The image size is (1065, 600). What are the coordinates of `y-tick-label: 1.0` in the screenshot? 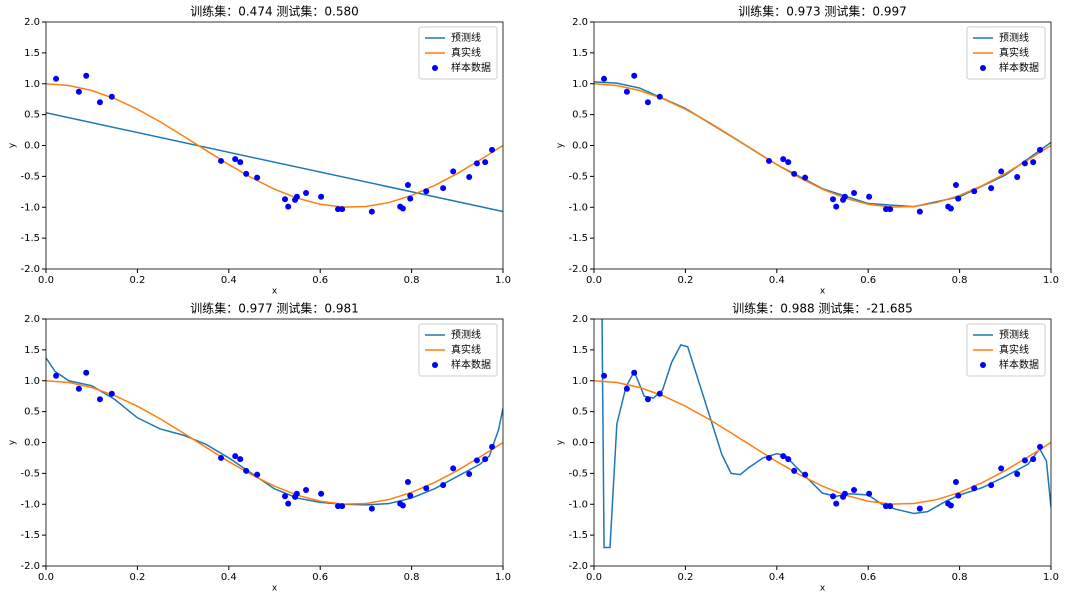 It's located at (32, 84).